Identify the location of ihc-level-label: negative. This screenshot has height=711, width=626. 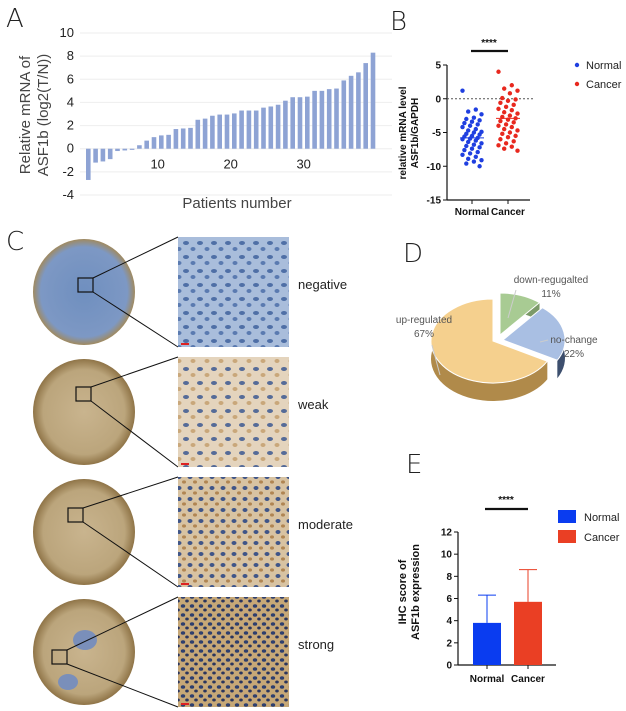
(322, 284).